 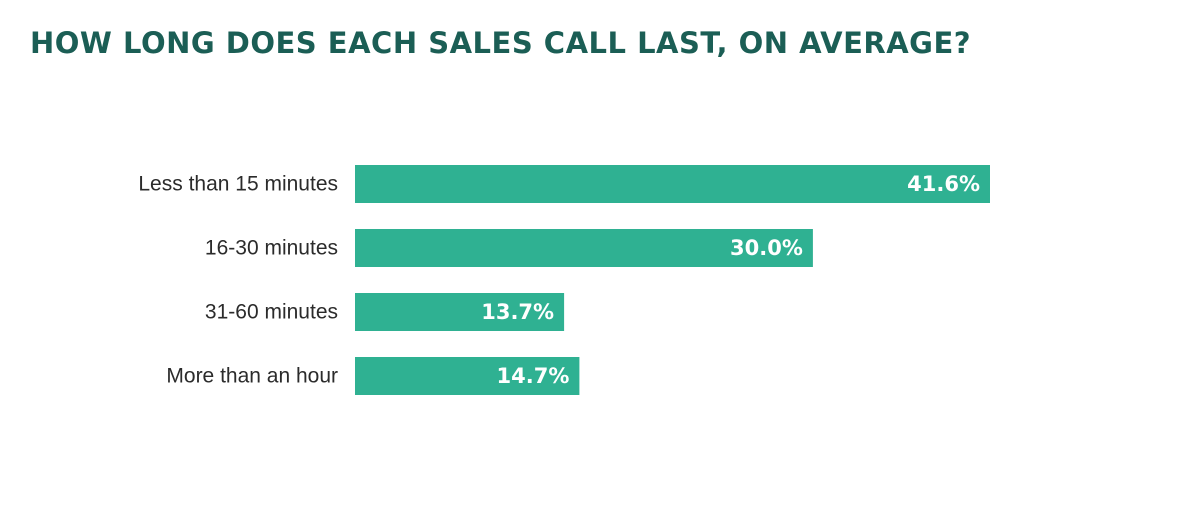 What do you see at coordinates (517, 312) in the screenshot?
I see `value-label-2: 13.7%` at bounding box center [517, 312].